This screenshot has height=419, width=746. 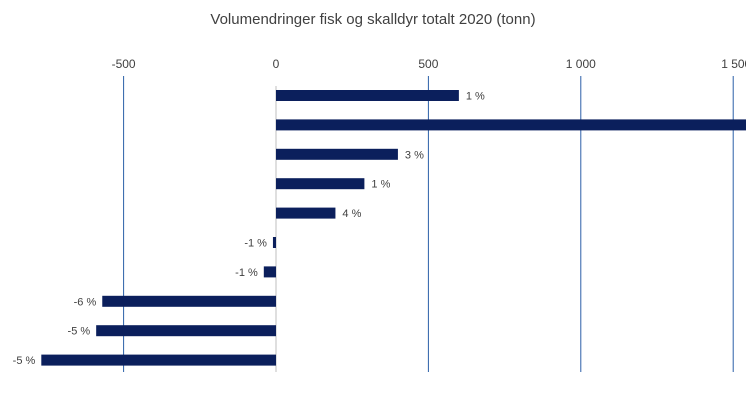 What do you see at coordinates (124, 64) in the screenshot?
I see `x-tick-label: -500` at bounding box center [124, 64].